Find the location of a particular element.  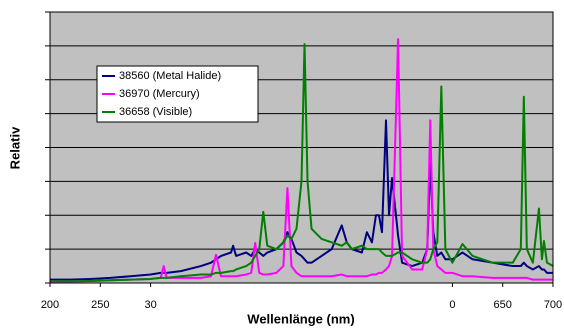

legend-label: 36658 (Visible) is located at coordinates (155, 112).